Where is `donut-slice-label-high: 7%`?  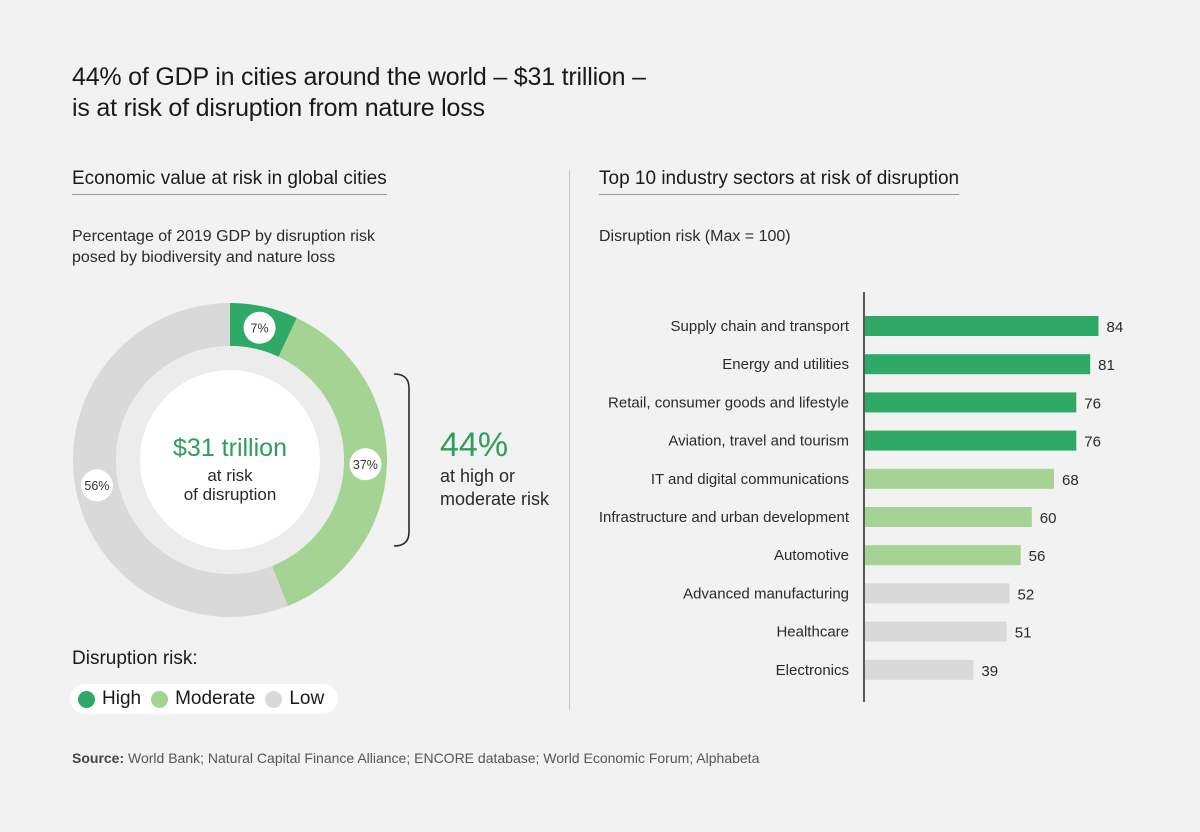
donut-slice-label-high: 7% is located at coordinates (260, 328).